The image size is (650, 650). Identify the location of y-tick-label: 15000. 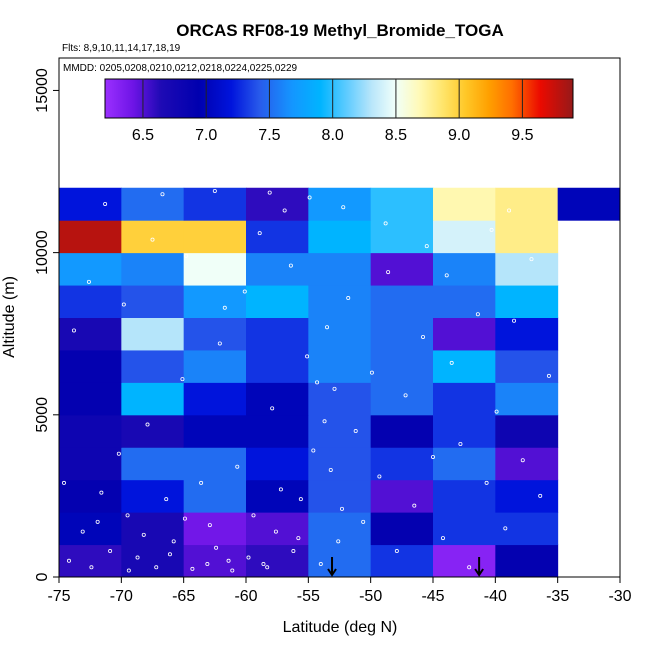
(42, 90).